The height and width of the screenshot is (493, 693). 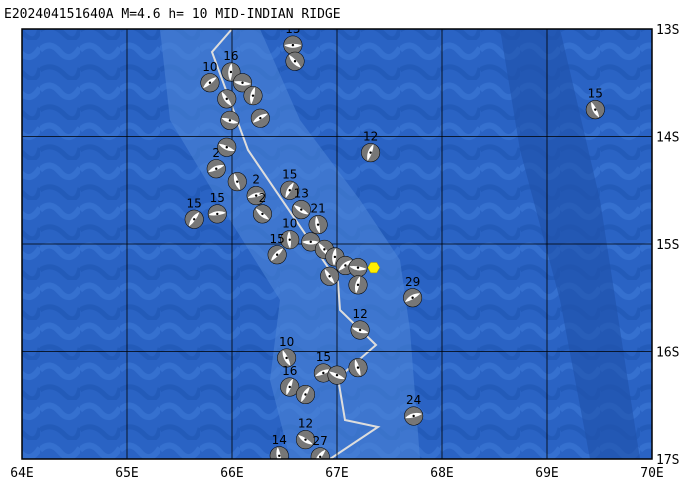 What do you see at coordinates (667, 30) in the screenshot?
I see `y-tick-label: 13S` at bounding box center [667, 30].